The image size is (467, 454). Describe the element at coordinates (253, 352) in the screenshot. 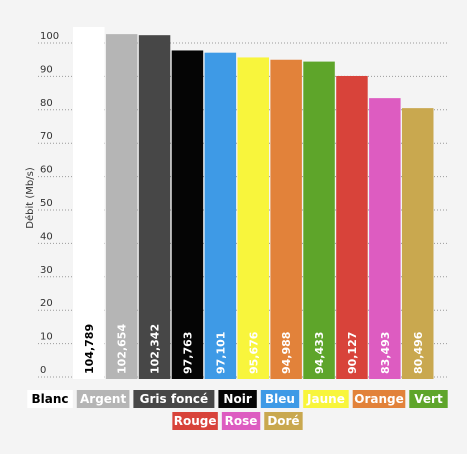

I see `bar-value-label: 95,676` at that location.